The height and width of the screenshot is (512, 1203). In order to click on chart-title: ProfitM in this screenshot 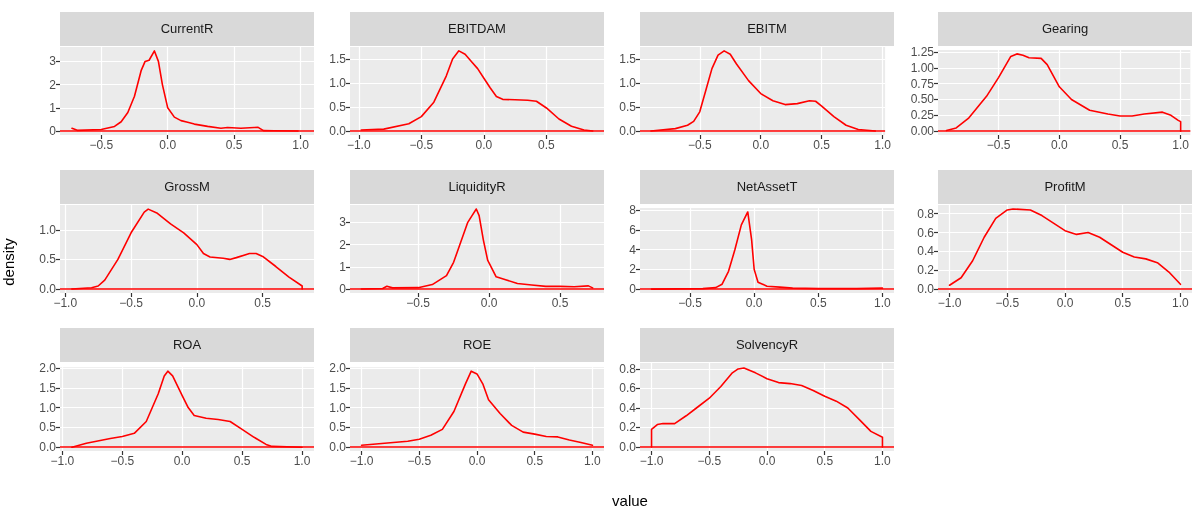, I will do `click(1065, 187)`.